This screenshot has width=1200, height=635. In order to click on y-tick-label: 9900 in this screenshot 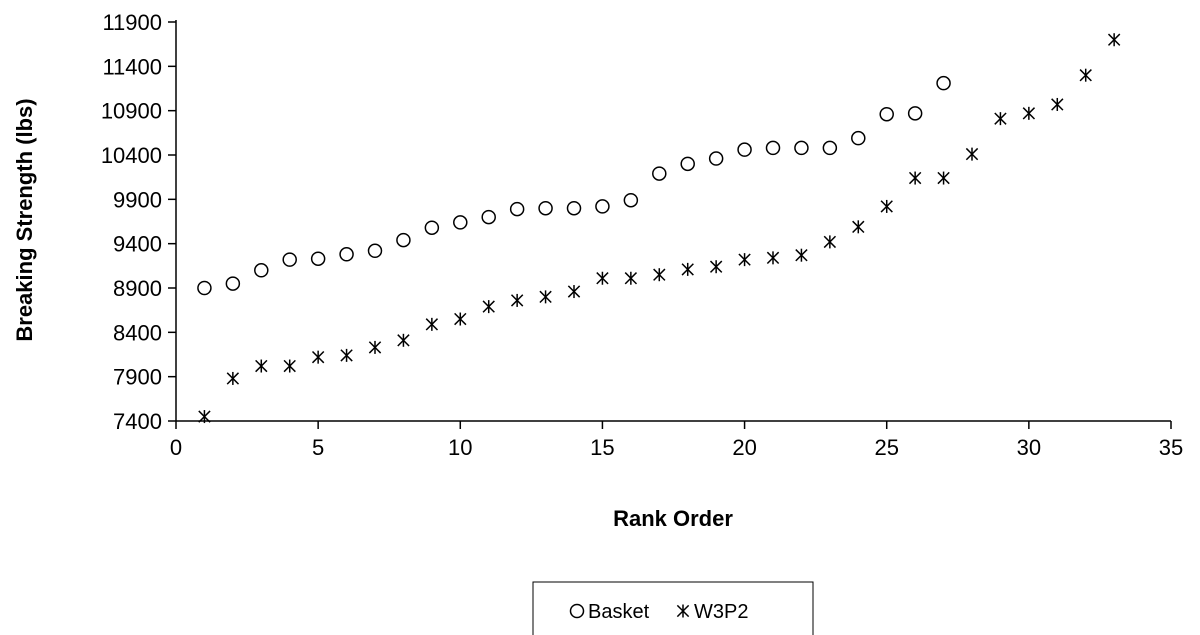, I will do `click(137, 199)`.